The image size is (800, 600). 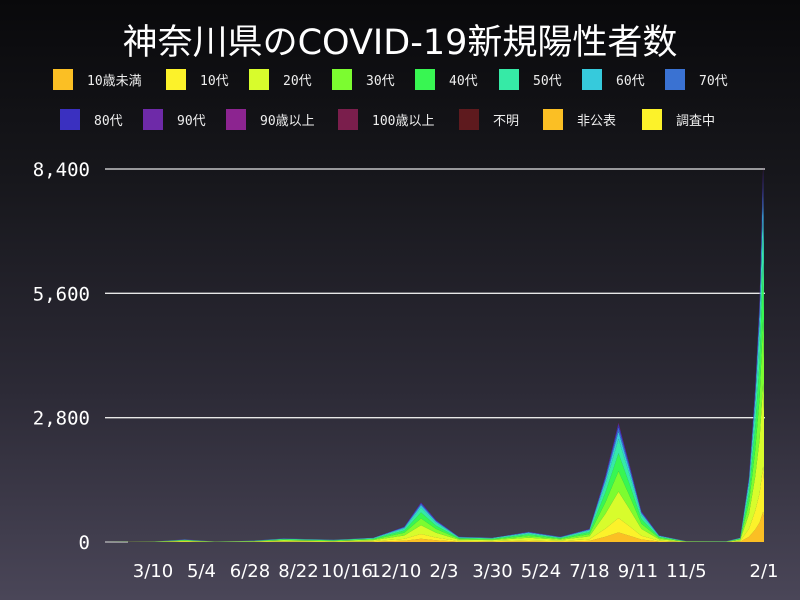 What do you see at coordinates (696, 121) in the screenshot?
I see `legend-label: 調査中` at bounding box center [696, 121].